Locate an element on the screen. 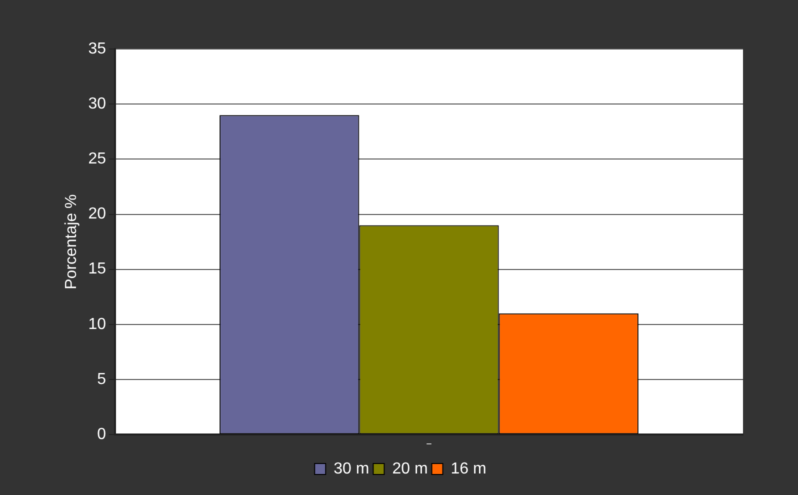 This screenshot has height=495, width=798. legend-label: 16 m is located at coordinates (468, 469).